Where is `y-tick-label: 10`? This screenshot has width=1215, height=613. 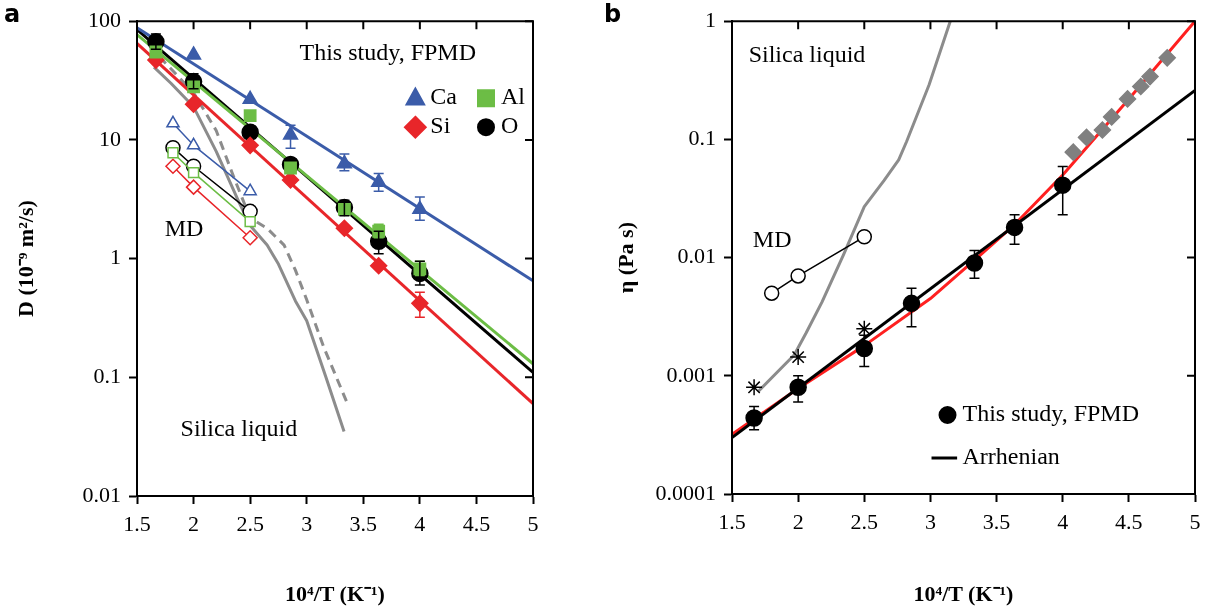 y-tick-label: 10 is located at coordinates (110, 138).